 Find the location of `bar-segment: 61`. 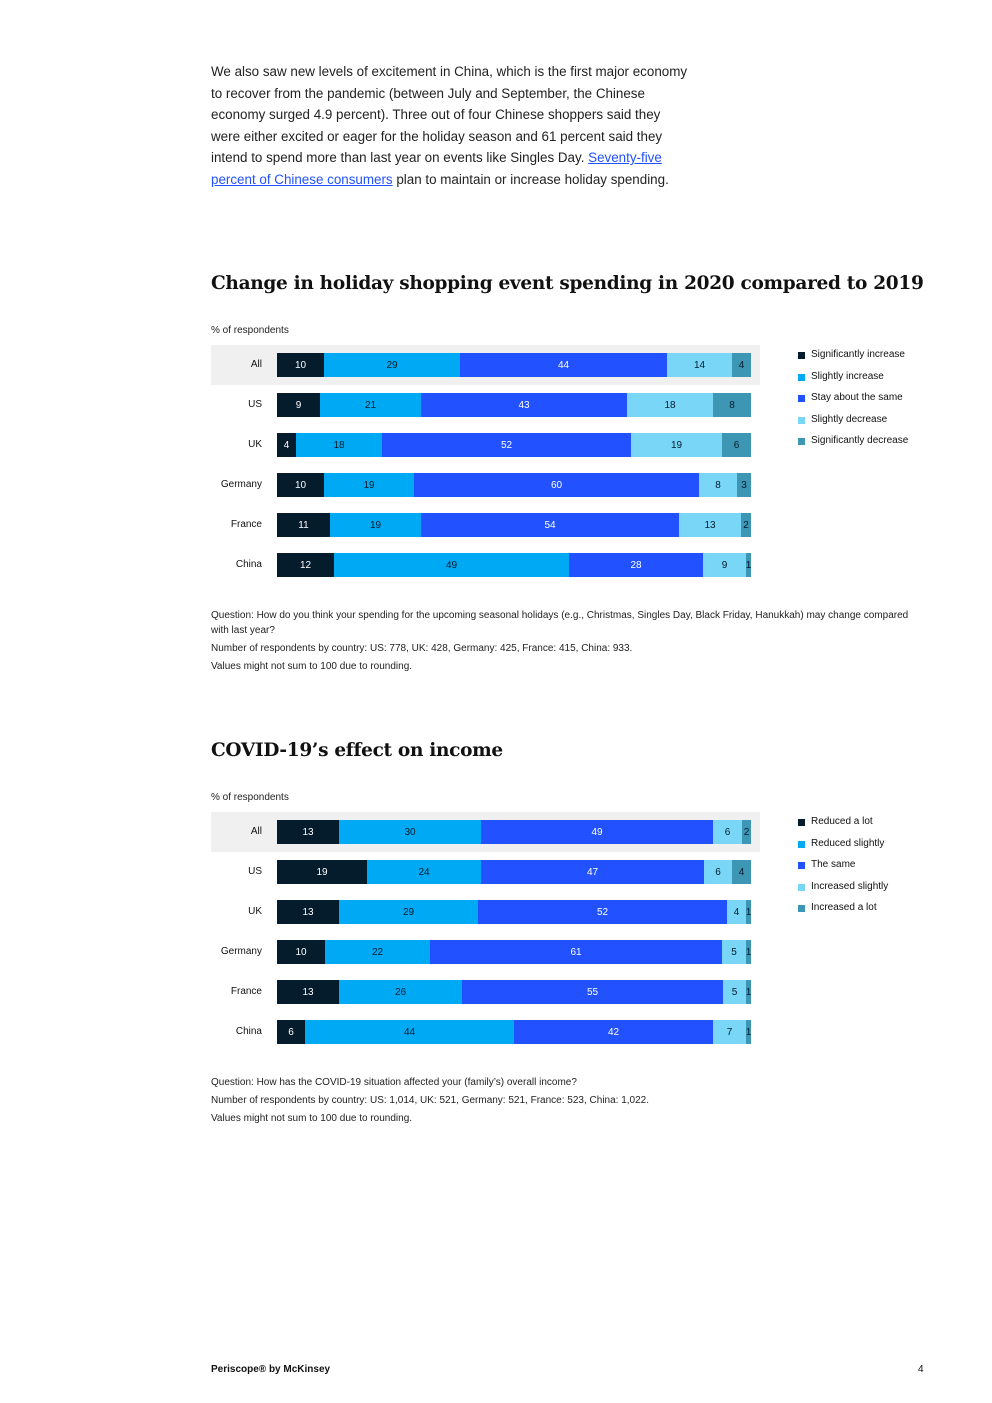

bar-segment: 61 is located at coordinates (576, 952).